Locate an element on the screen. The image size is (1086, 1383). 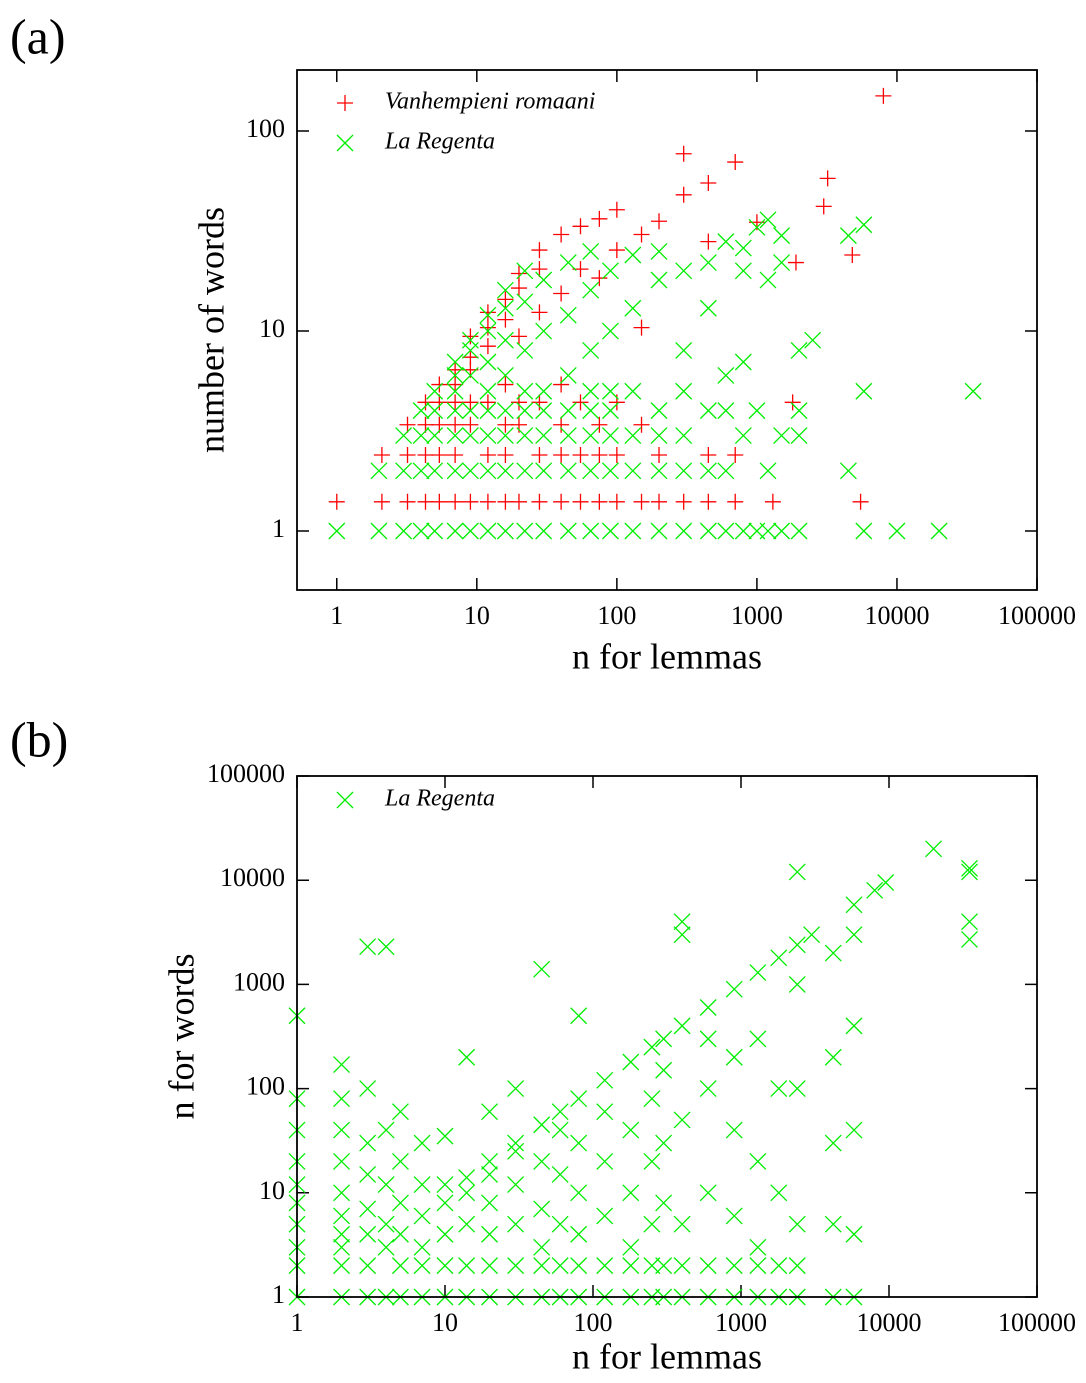
legend-label: Vanhempieni romaani is located at coordinates (490, 102).